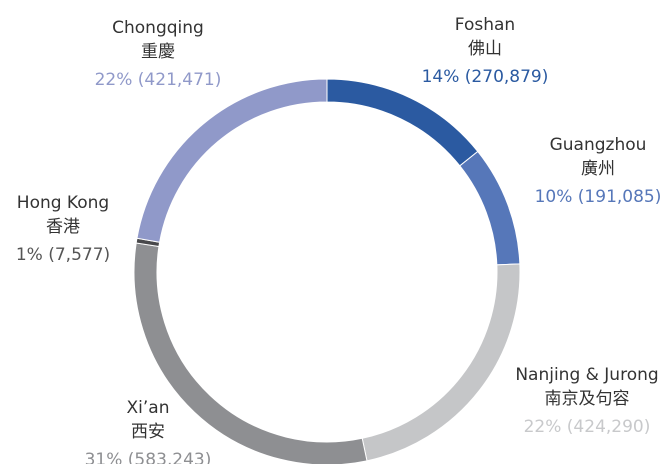 The width and height of the screenshot is (672, 464). Describe the element at coordinates (148, 432) in the screenshot. I see `segment-name-zh: 西安` at that location.